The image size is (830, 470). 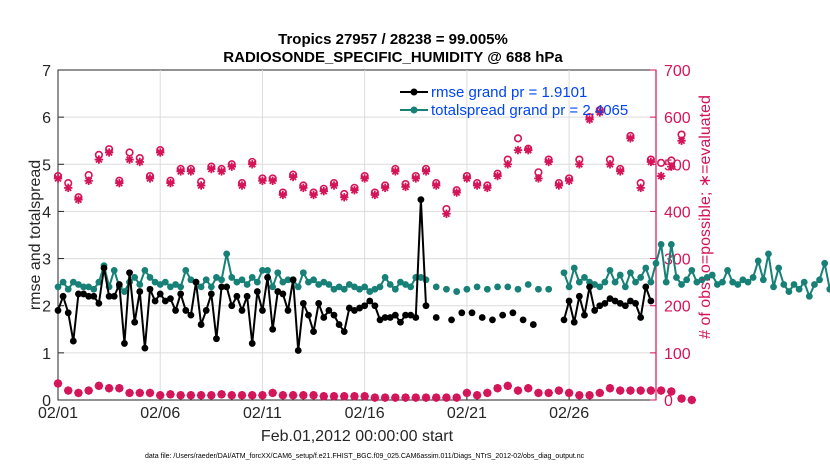 I want to click on legend-rmse-label: rmse grand pr = 1.9101, so click(x=509, y=92).